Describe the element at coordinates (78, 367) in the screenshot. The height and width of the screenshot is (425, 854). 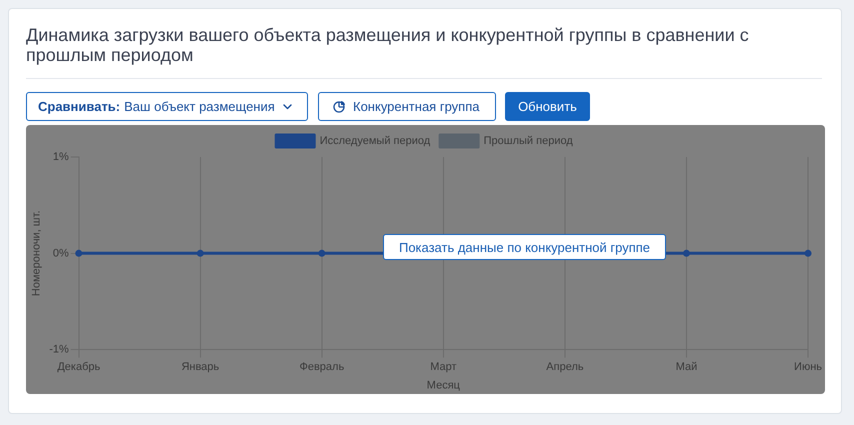
I see `x-tick-label: Декабрь` at that location.